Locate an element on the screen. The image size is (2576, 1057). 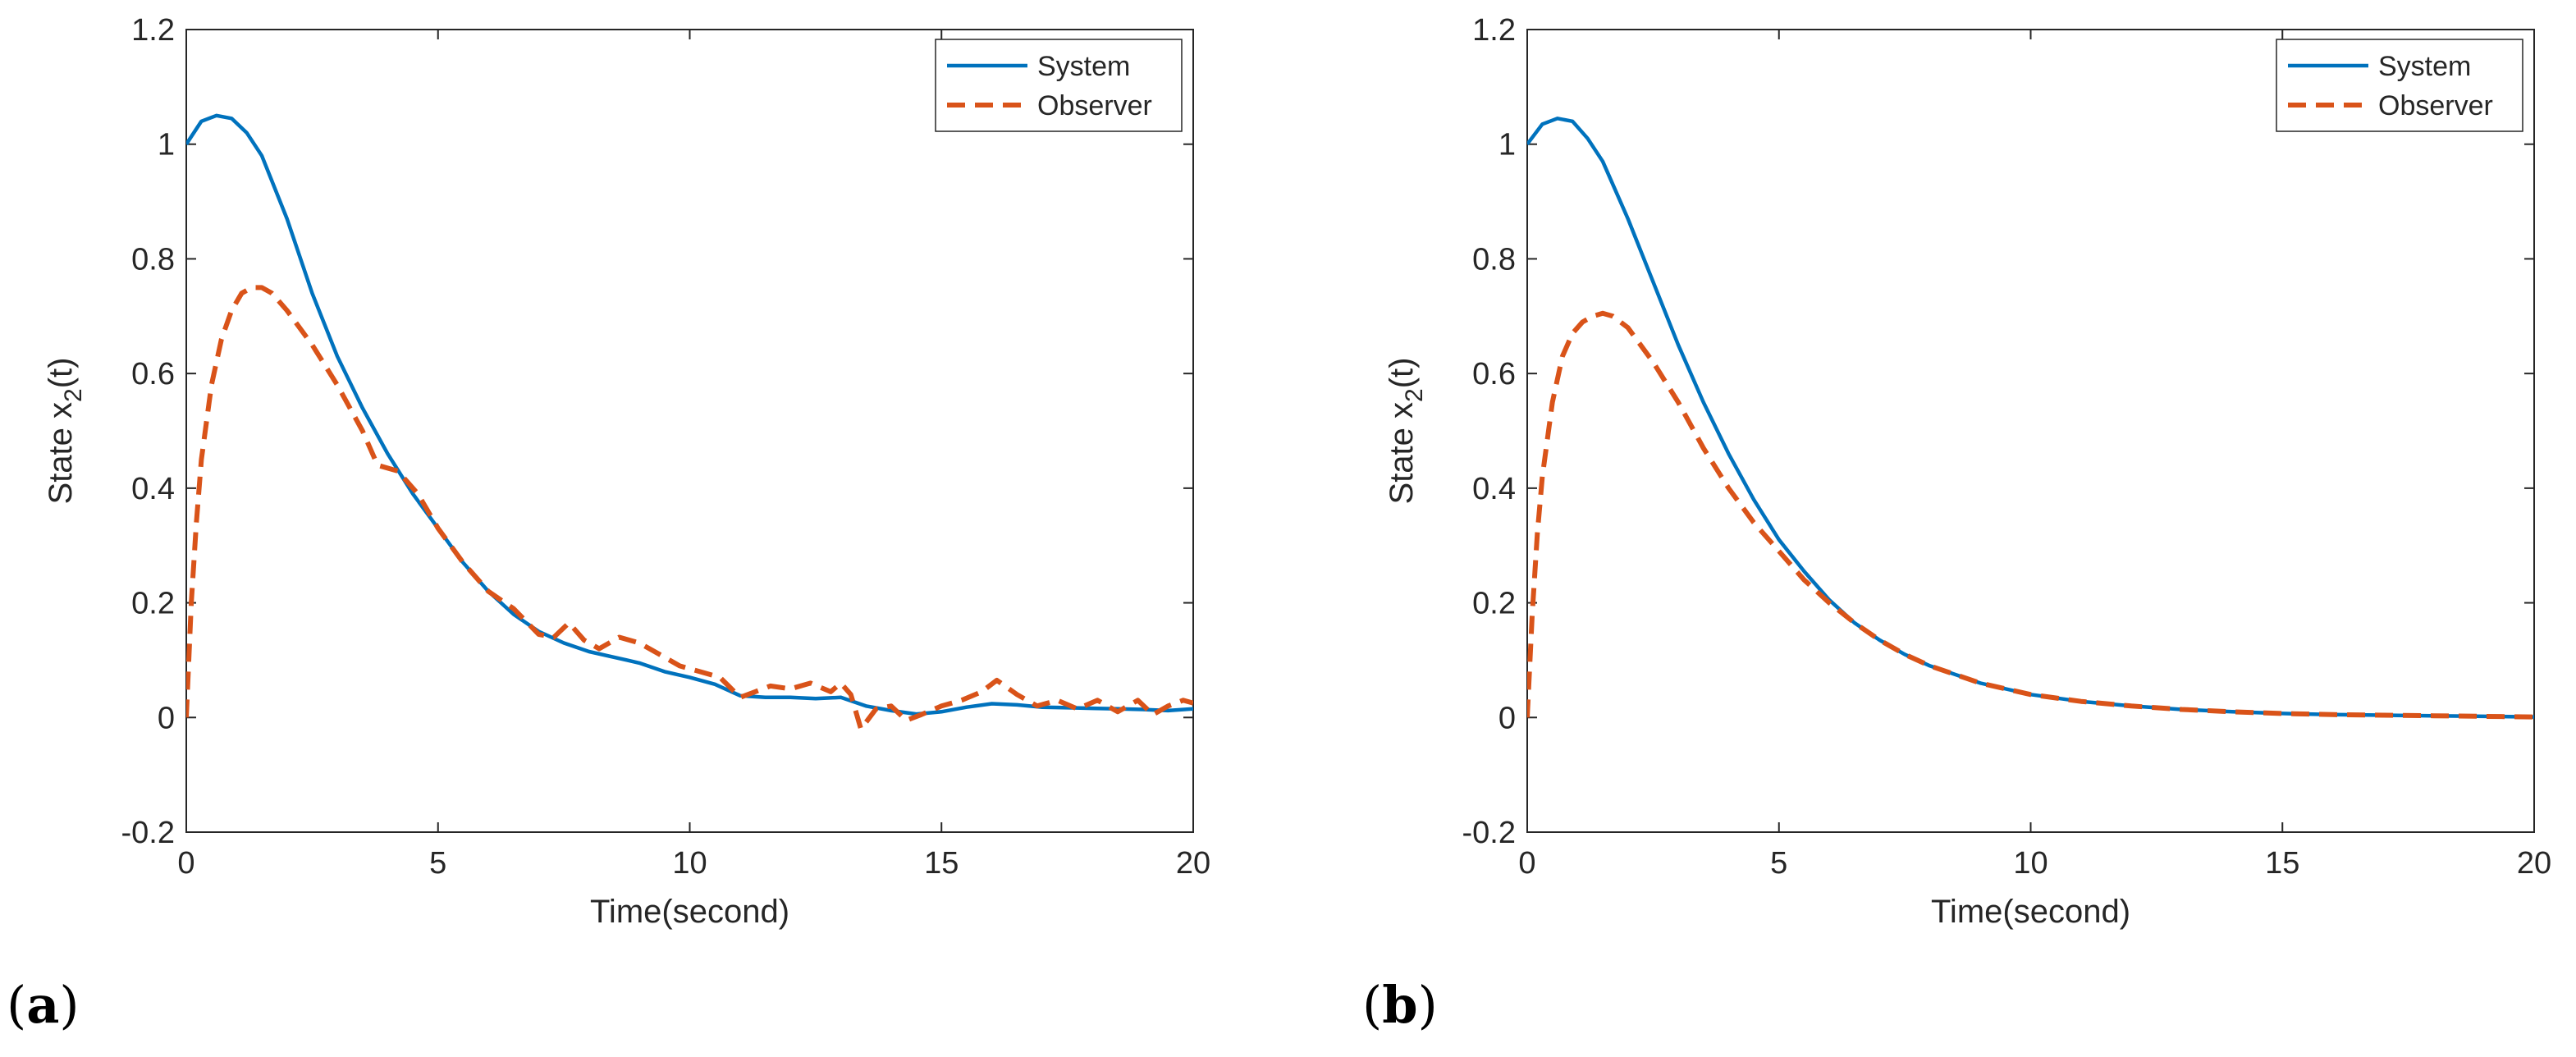
panel-label-a: (a) is located at coordinates (43, 1005).